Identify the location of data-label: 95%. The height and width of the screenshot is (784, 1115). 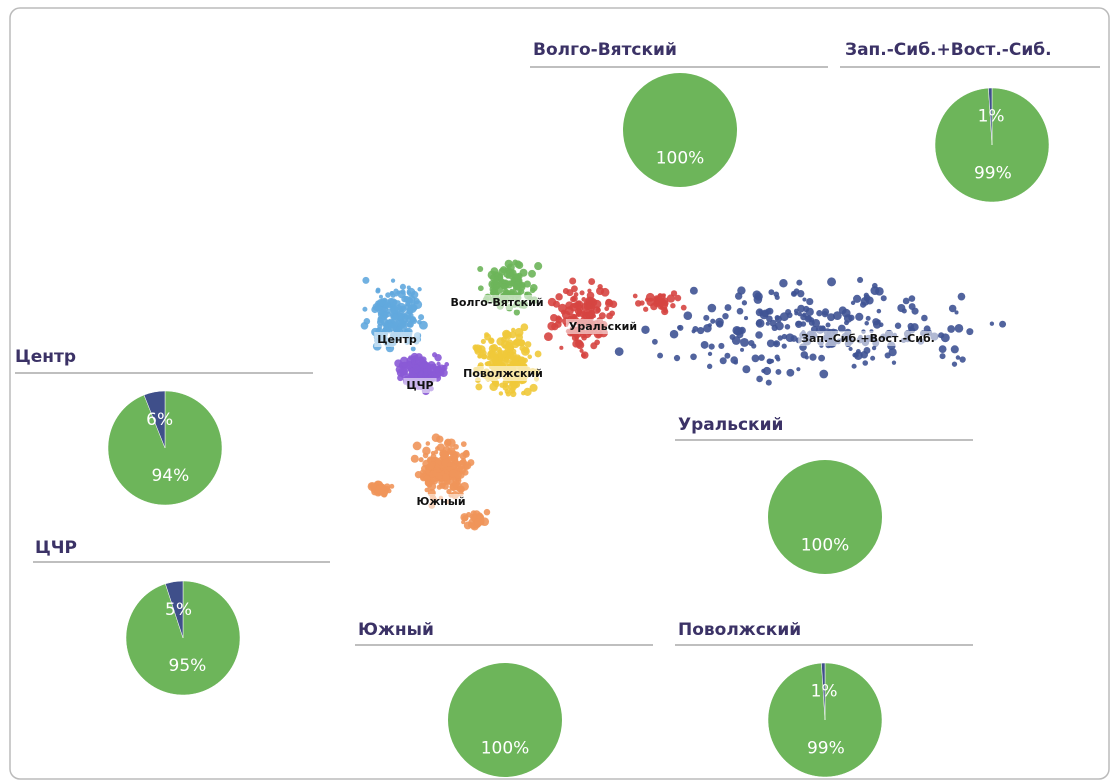
(188, 666).